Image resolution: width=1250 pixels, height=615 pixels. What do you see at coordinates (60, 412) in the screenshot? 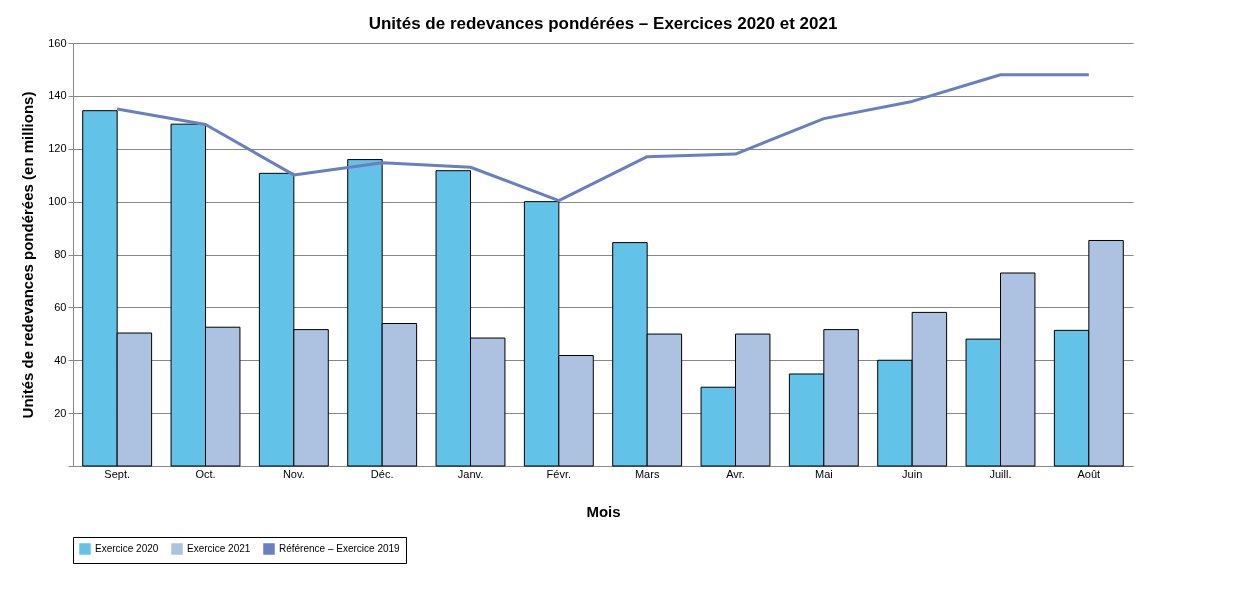
I see `y-tick-label: 20` at bounding box center [60, 412].